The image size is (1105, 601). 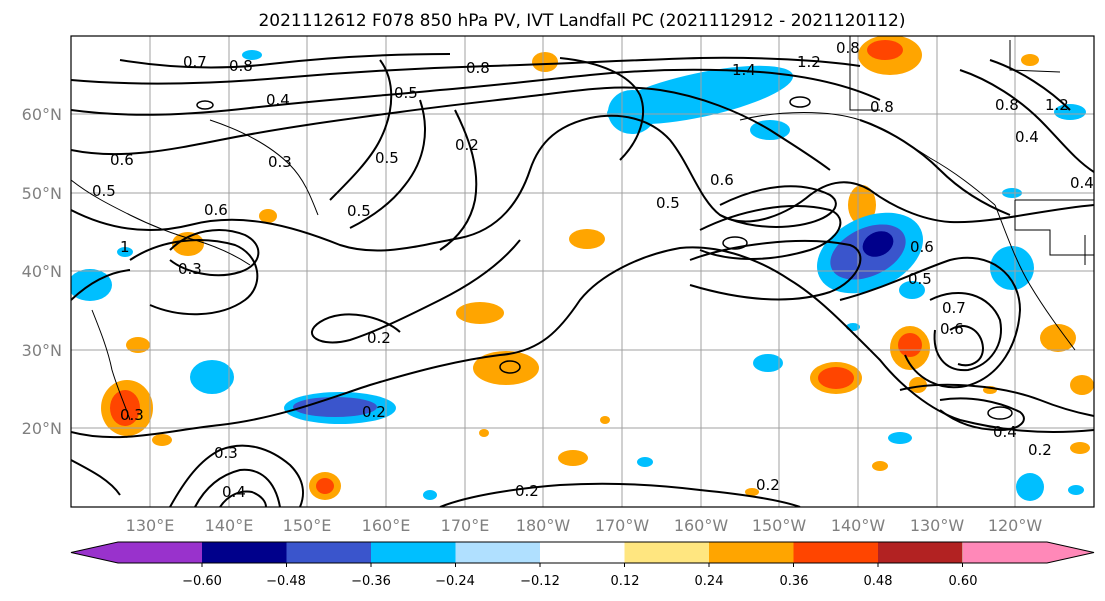 I want to click on colorbar-tick-label: 0.36, so click(x=794, y=581).